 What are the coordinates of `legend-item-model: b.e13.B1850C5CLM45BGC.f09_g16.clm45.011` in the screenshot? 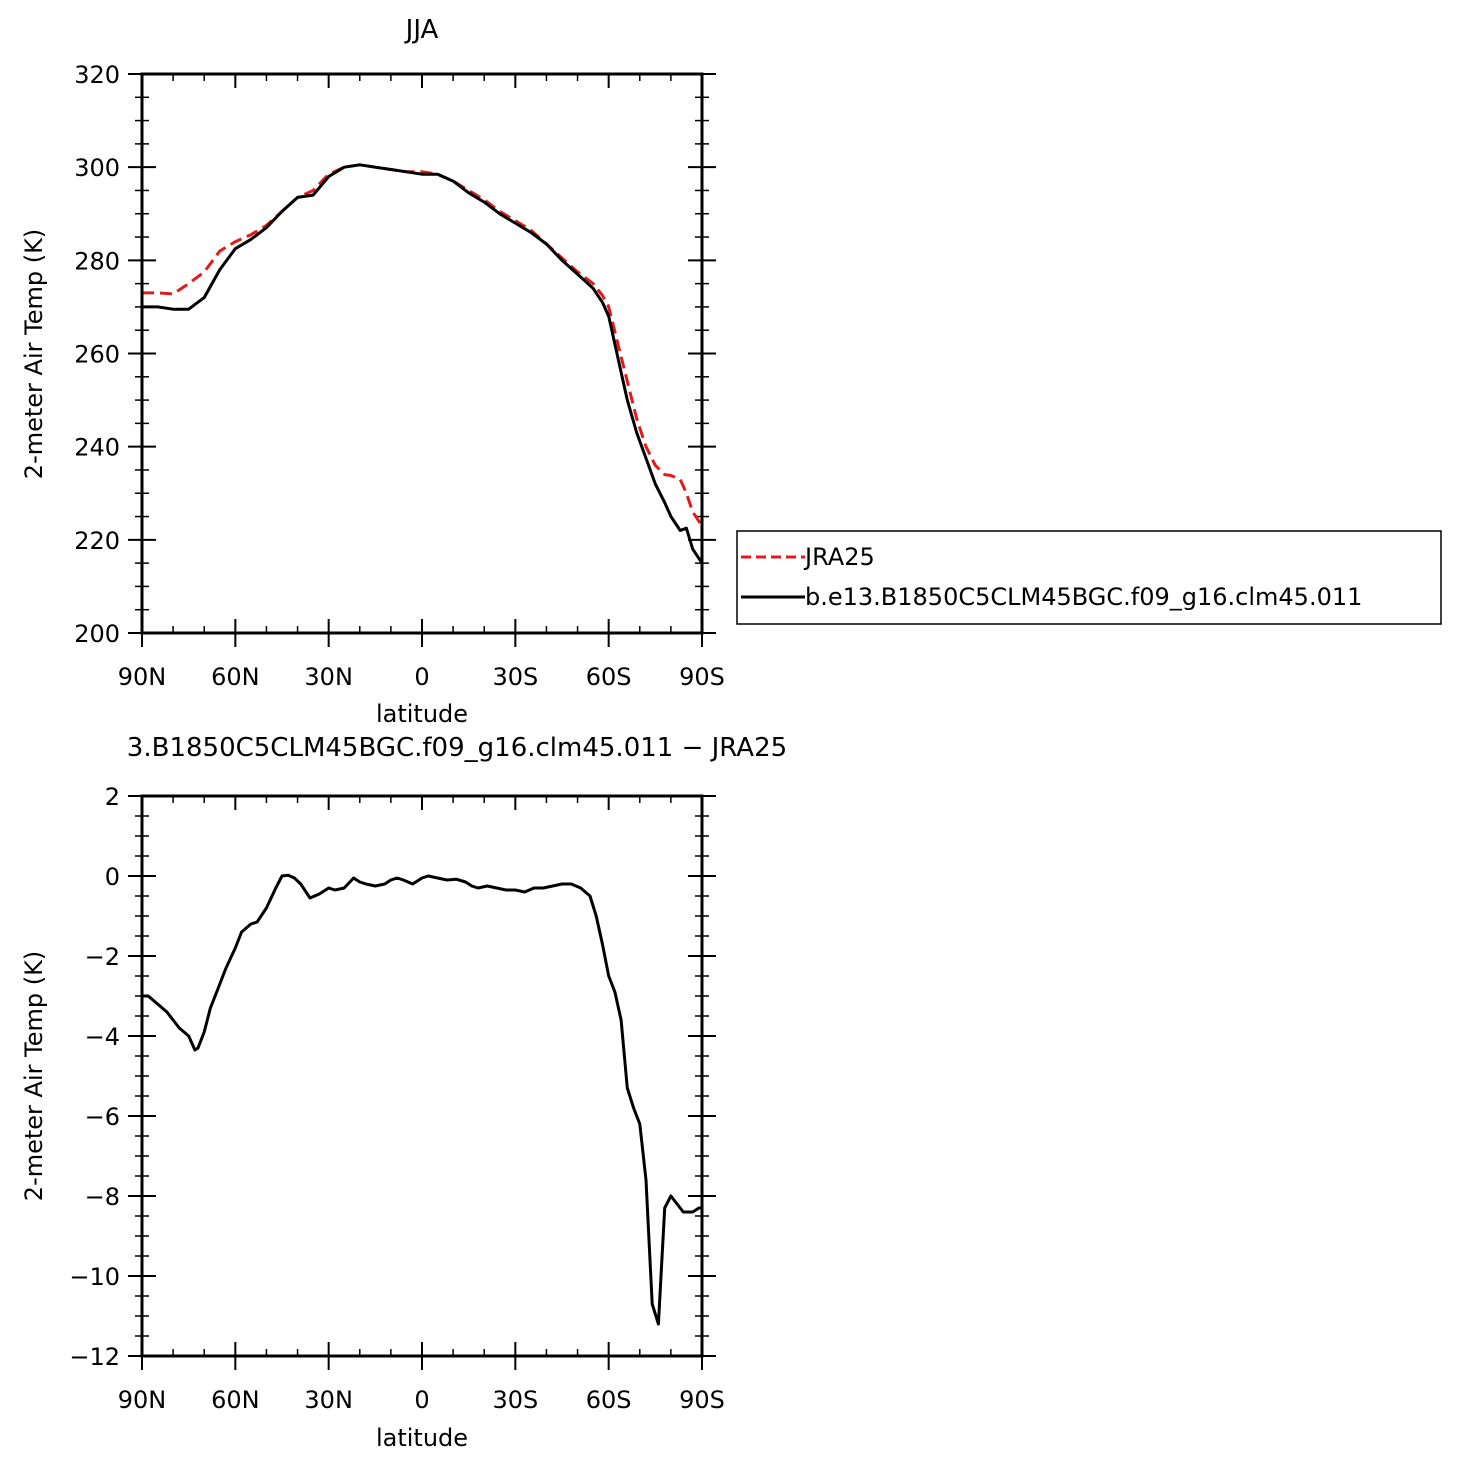 It's located at (1051, 597).